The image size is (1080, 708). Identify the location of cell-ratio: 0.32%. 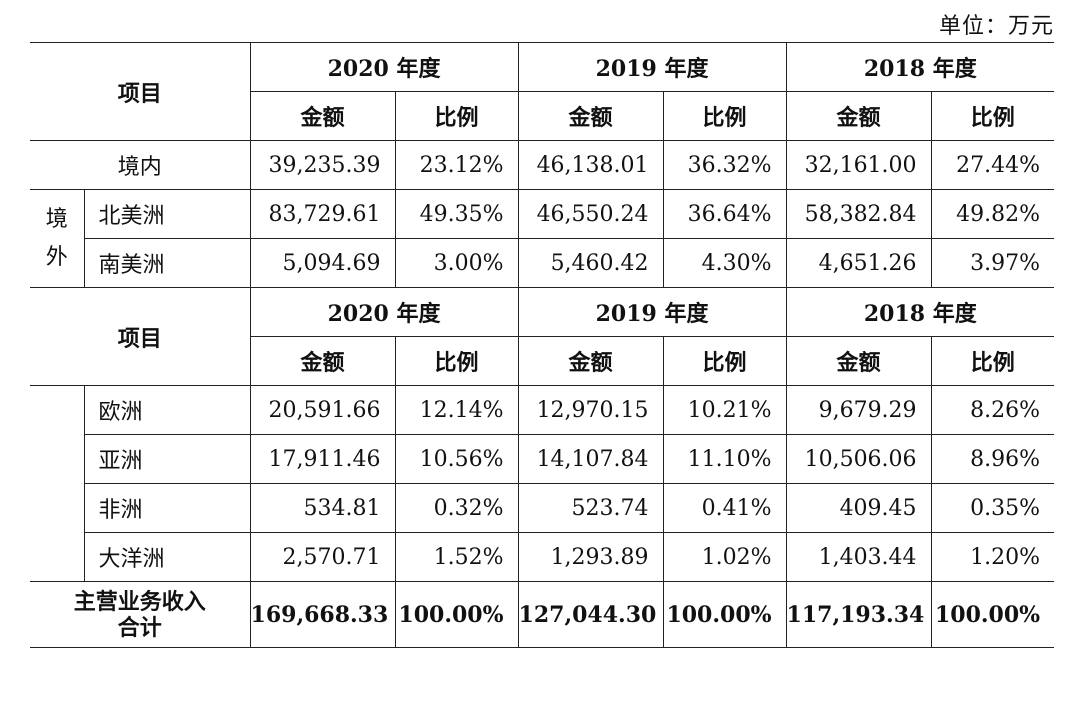
(456, 508).